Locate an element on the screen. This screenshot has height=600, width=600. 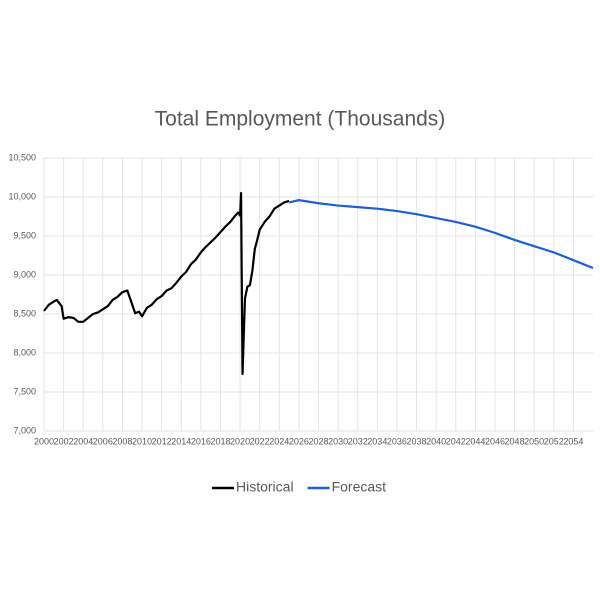
legend-label: Forecast is located at coordinates (359, 487).